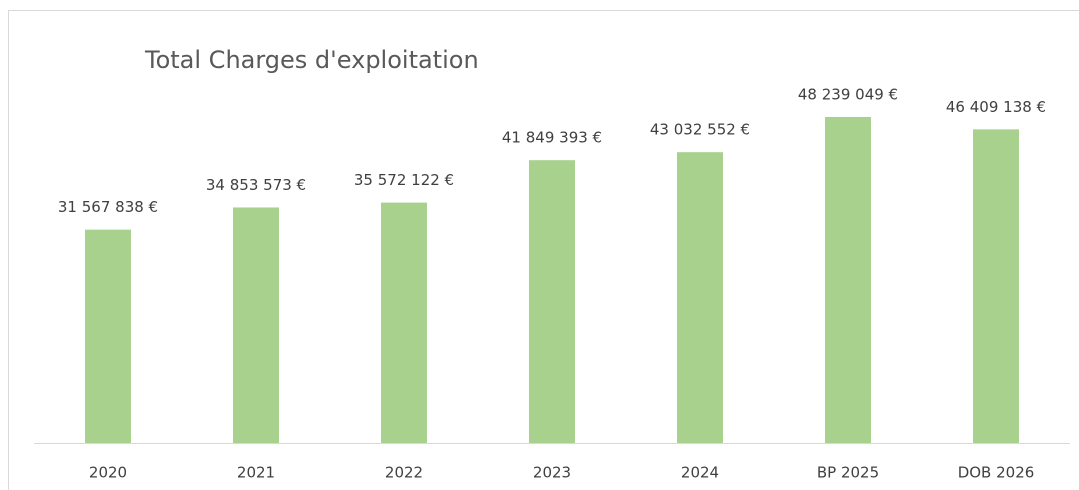 Image resolution: width=1079 pixels, height=490 pixels. What do you see at coordinates (108, 207) in the screenshot?
I see `value-label: 31 567 838 €` at bounding box center [108, 207].